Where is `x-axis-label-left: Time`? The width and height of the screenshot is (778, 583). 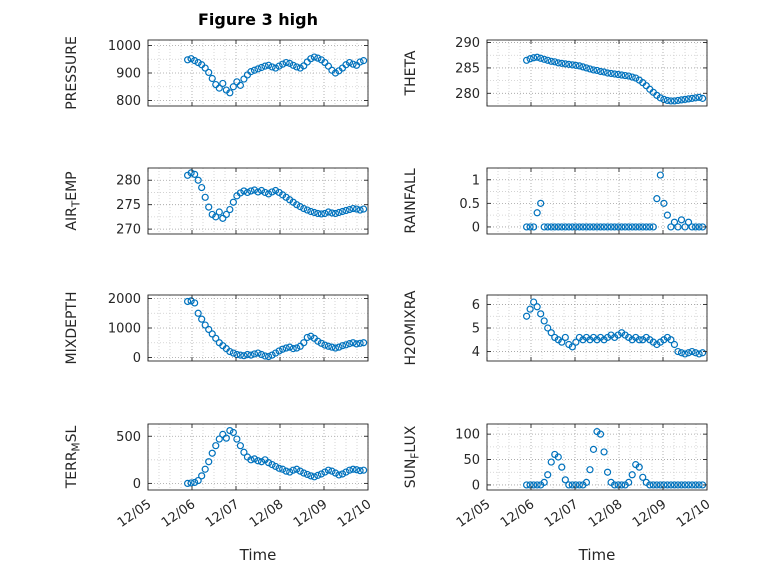 x-axis-label-left: Time is located at coordinates (258, 555).